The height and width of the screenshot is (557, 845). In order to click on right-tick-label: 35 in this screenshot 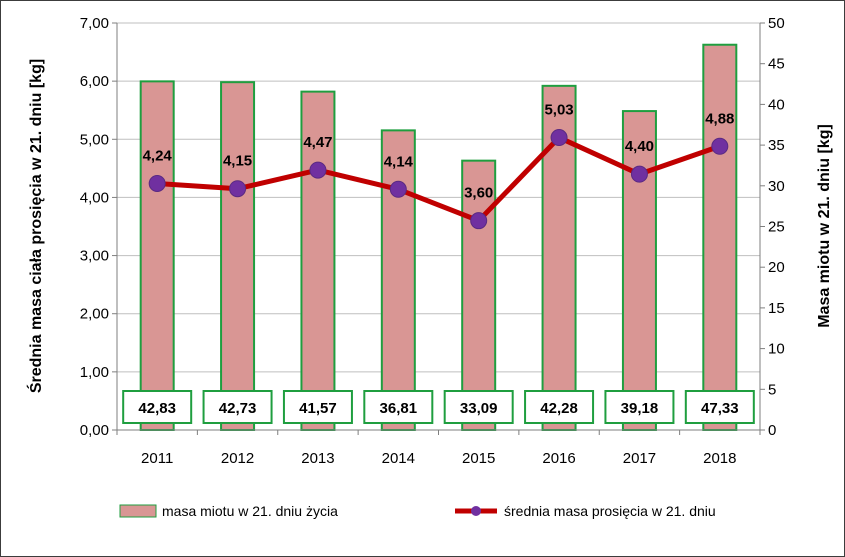, I will do `click(776, 145)`.